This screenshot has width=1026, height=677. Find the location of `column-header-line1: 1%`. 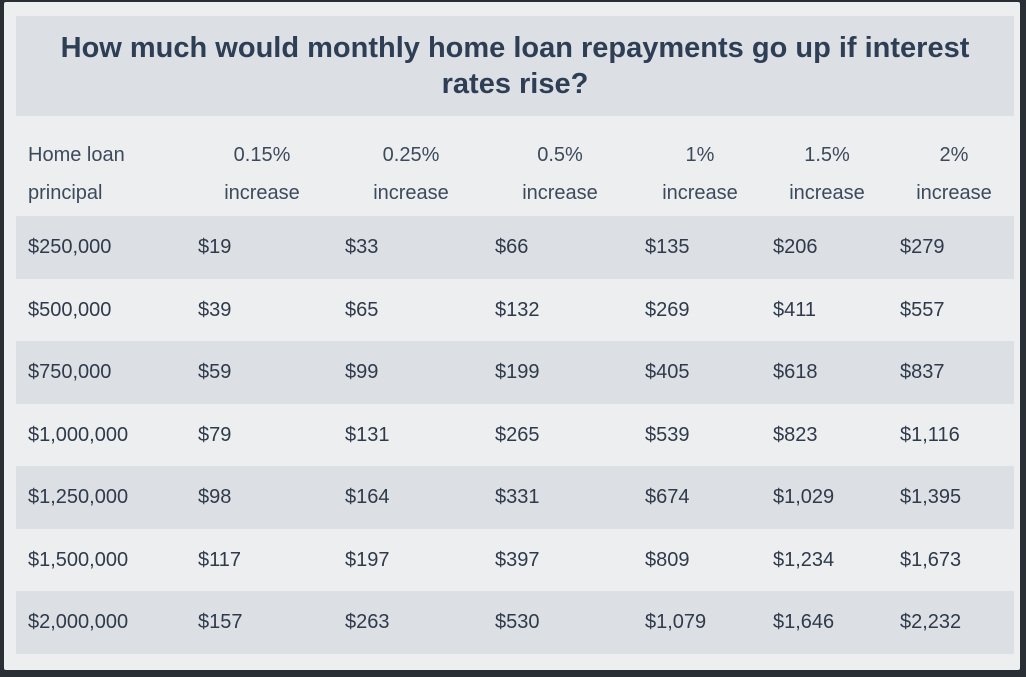

column-header-line1: 1% is located at coordinates (700, 155).